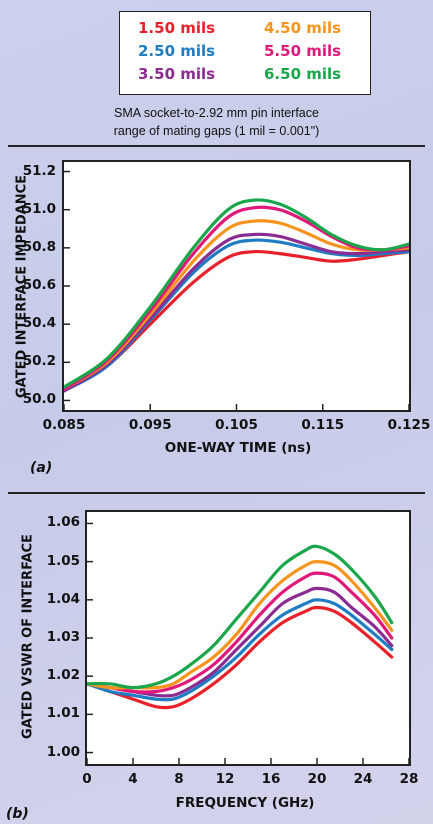 Image resolution: width=433 pixels, height=824 pixels. I want to click on series-line-3-50-mils, so click(240, 642).